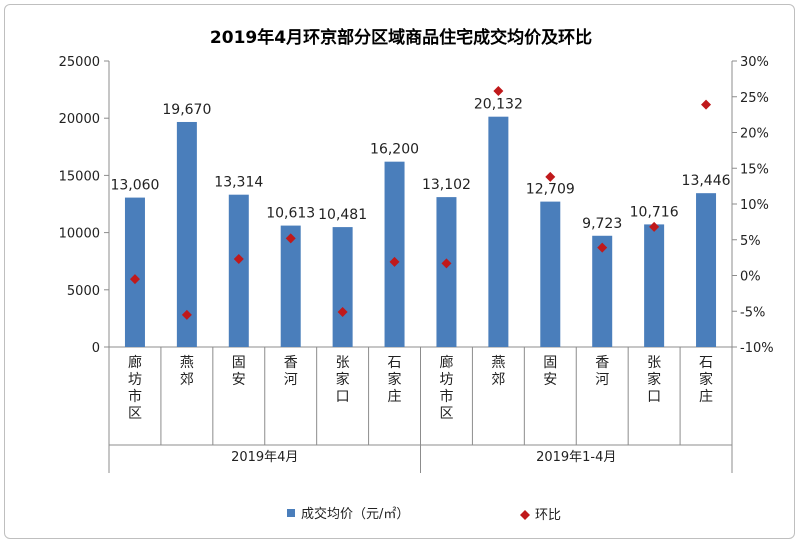 This screenshot has height=544, width=800. I want to click on y-left-tick-label: 10000, so click(79, 234).